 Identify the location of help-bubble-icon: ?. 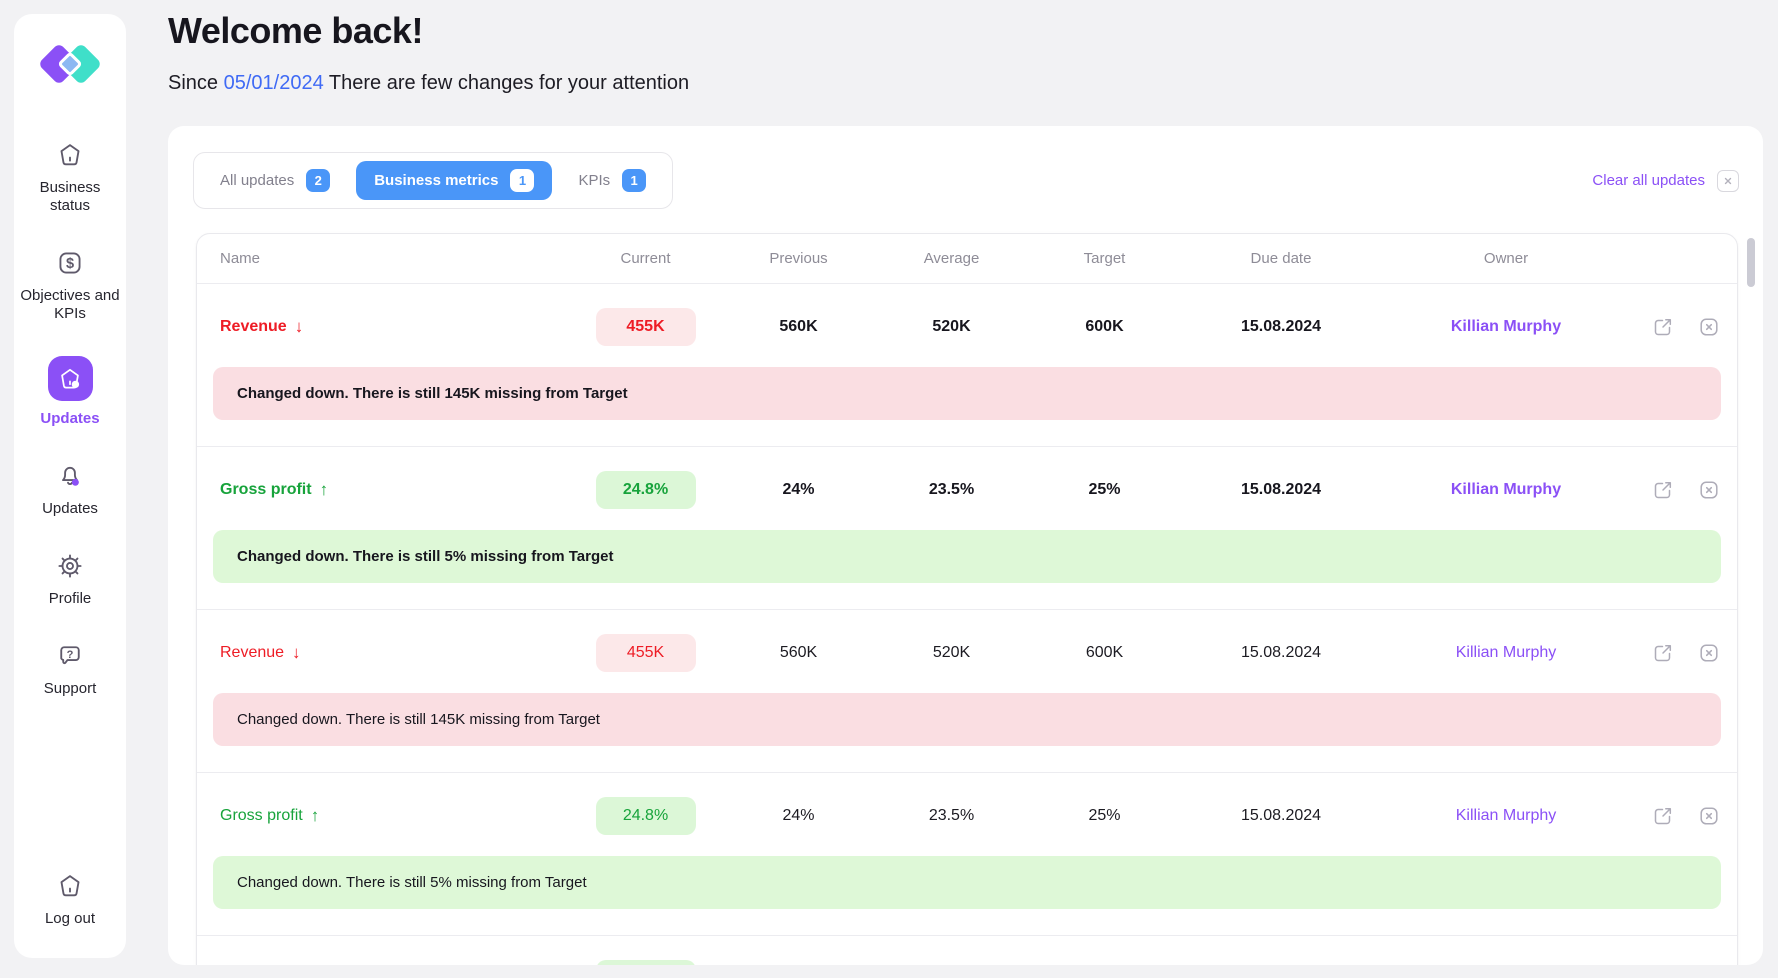
(70, 656).